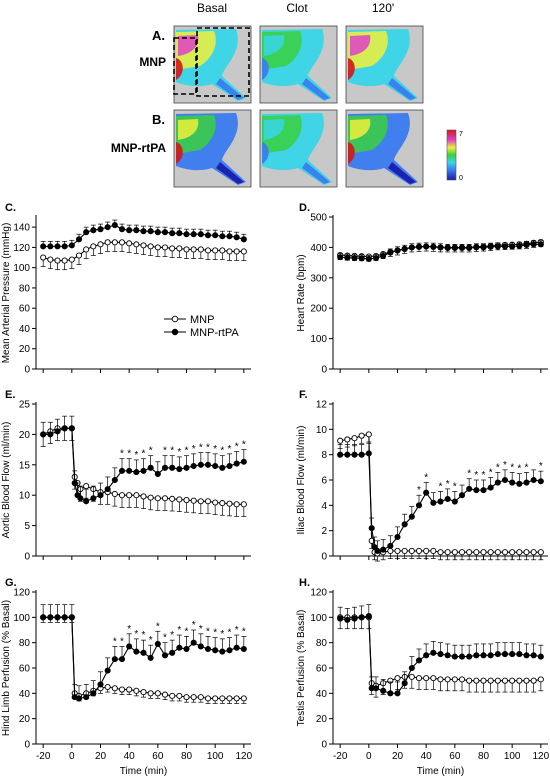 Image resolution: width=550 pixels, height=781 pixels. Describe the element at coordinates (215, 756) in the screenshot. I see `x-tick-label: 100` at that location.